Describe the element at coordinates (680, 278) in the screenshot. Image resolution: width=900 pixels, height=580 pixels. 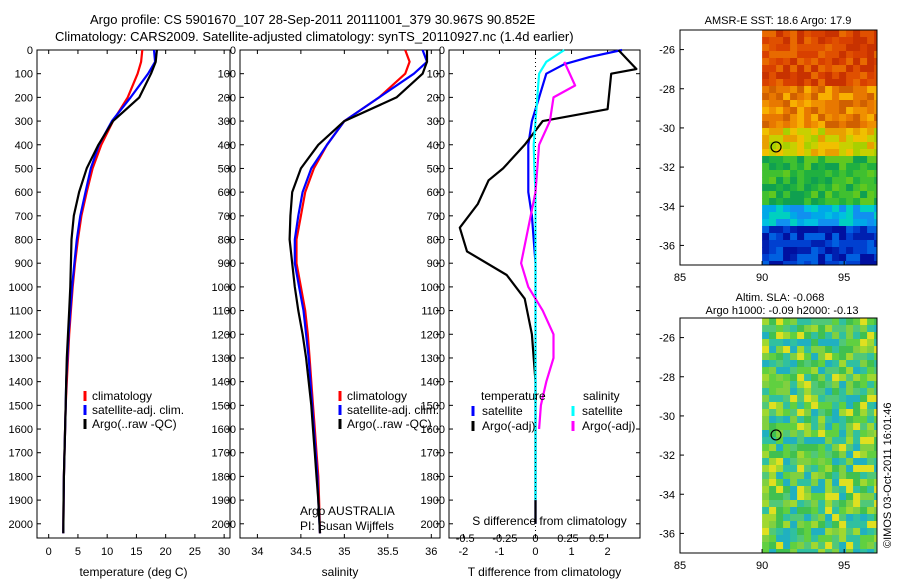
I see `x-tick-label: 85` at that location.